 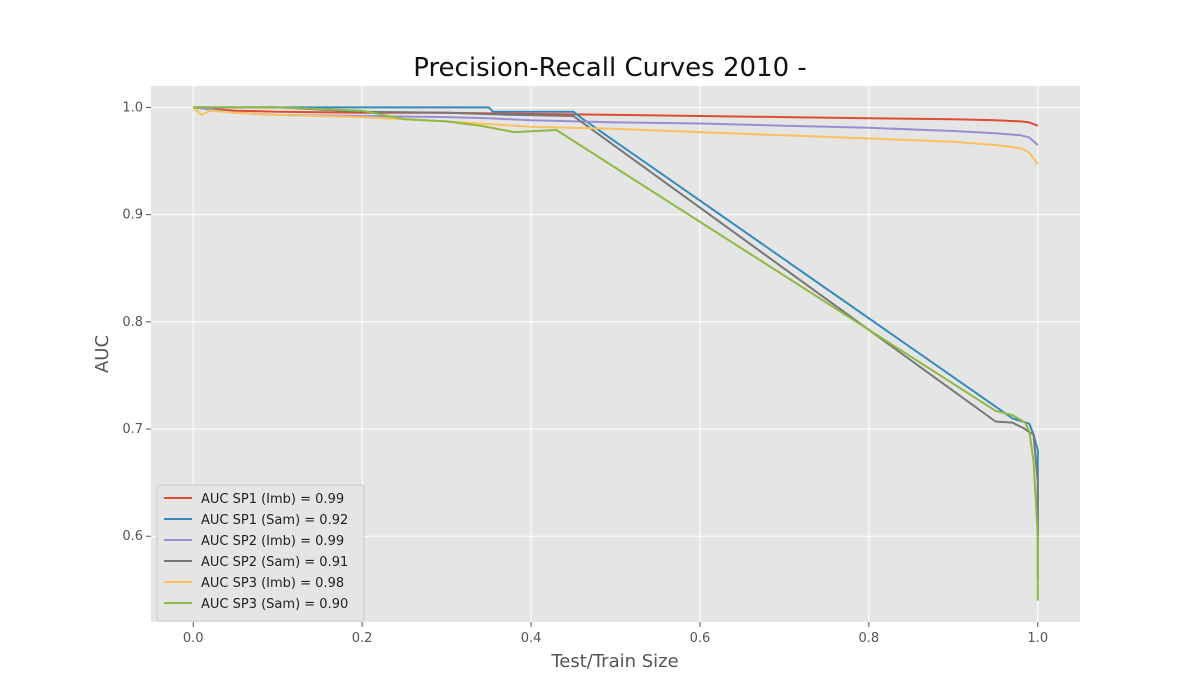 I want to click on x-tick-label: 0.8, so click(x=869, y=638).